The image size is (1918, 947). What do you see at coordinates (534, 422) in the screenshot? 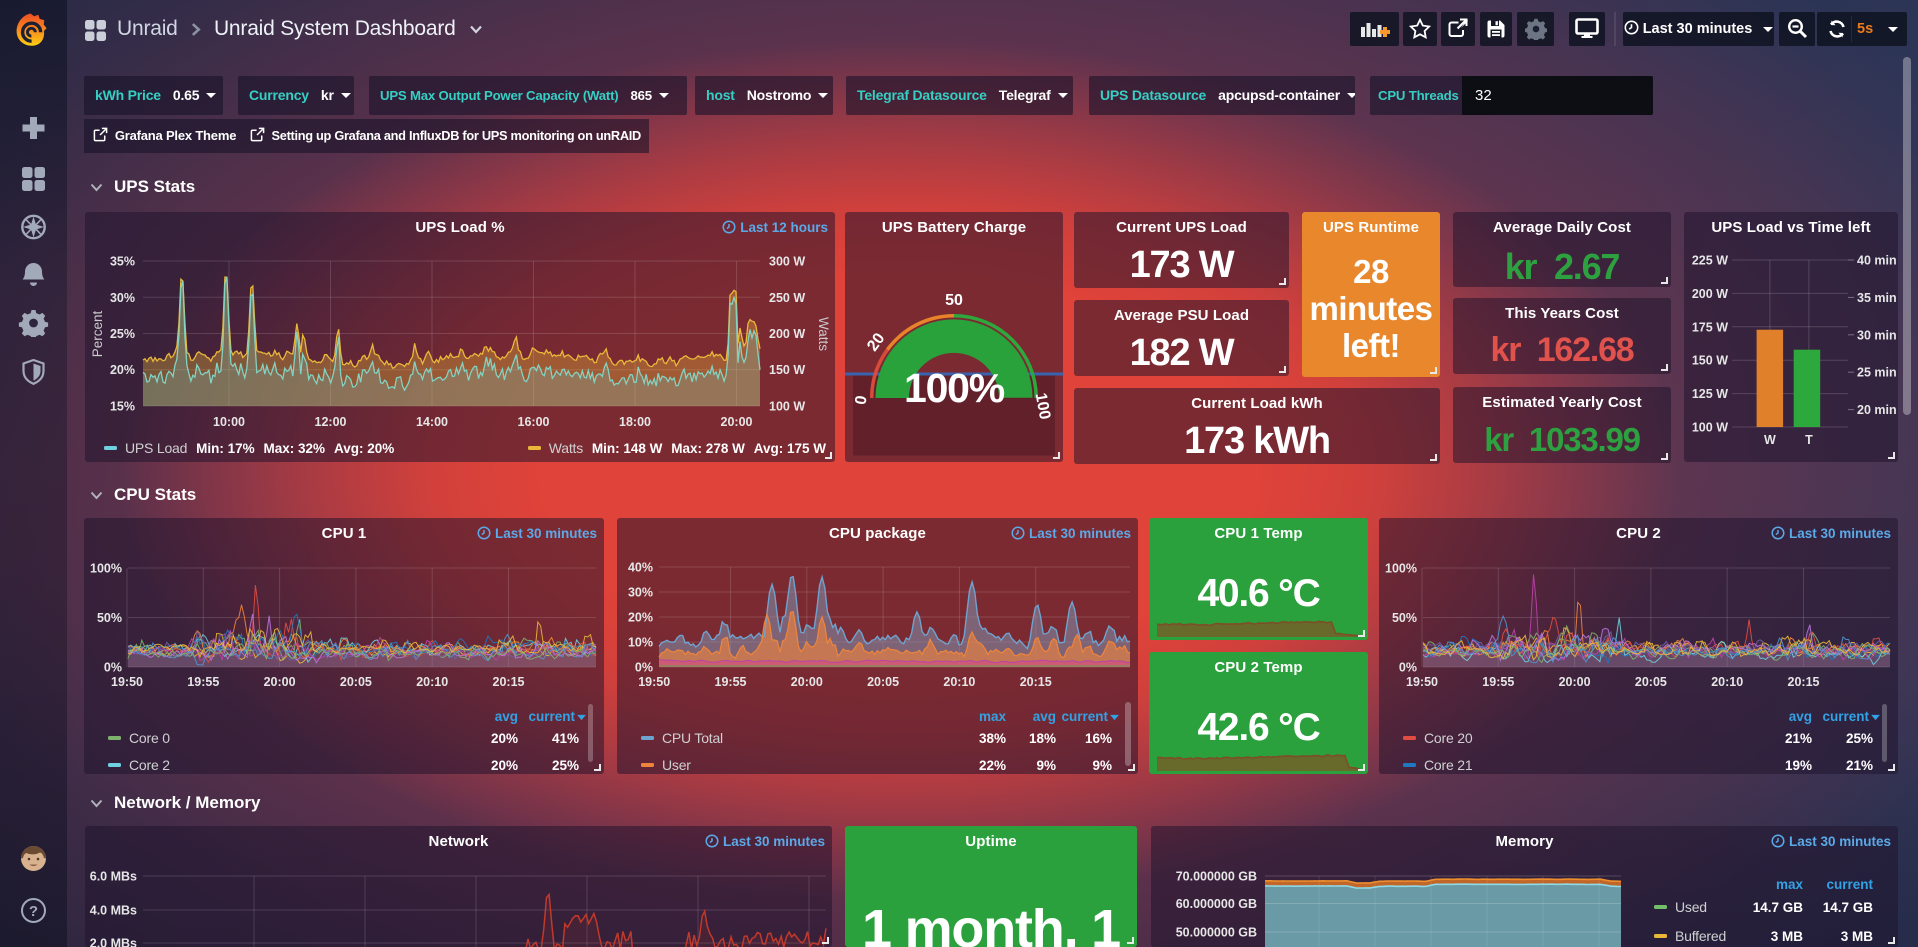
I see `svg-text: 16:00` at bounding box center [534, 422].